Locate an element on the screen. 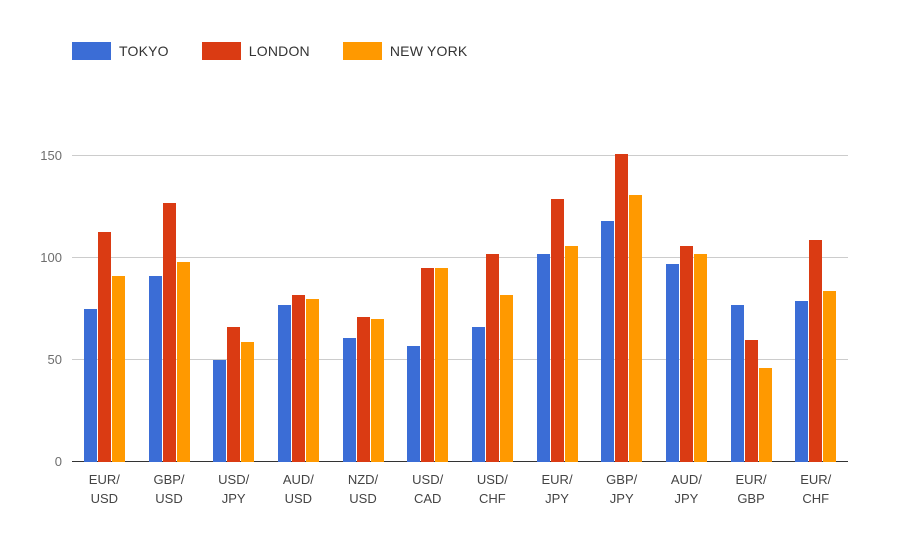 Image resolution: width=921 pixels, height=546 pixels. bar-group-aud-jpy is located at coordinates (686, 304).